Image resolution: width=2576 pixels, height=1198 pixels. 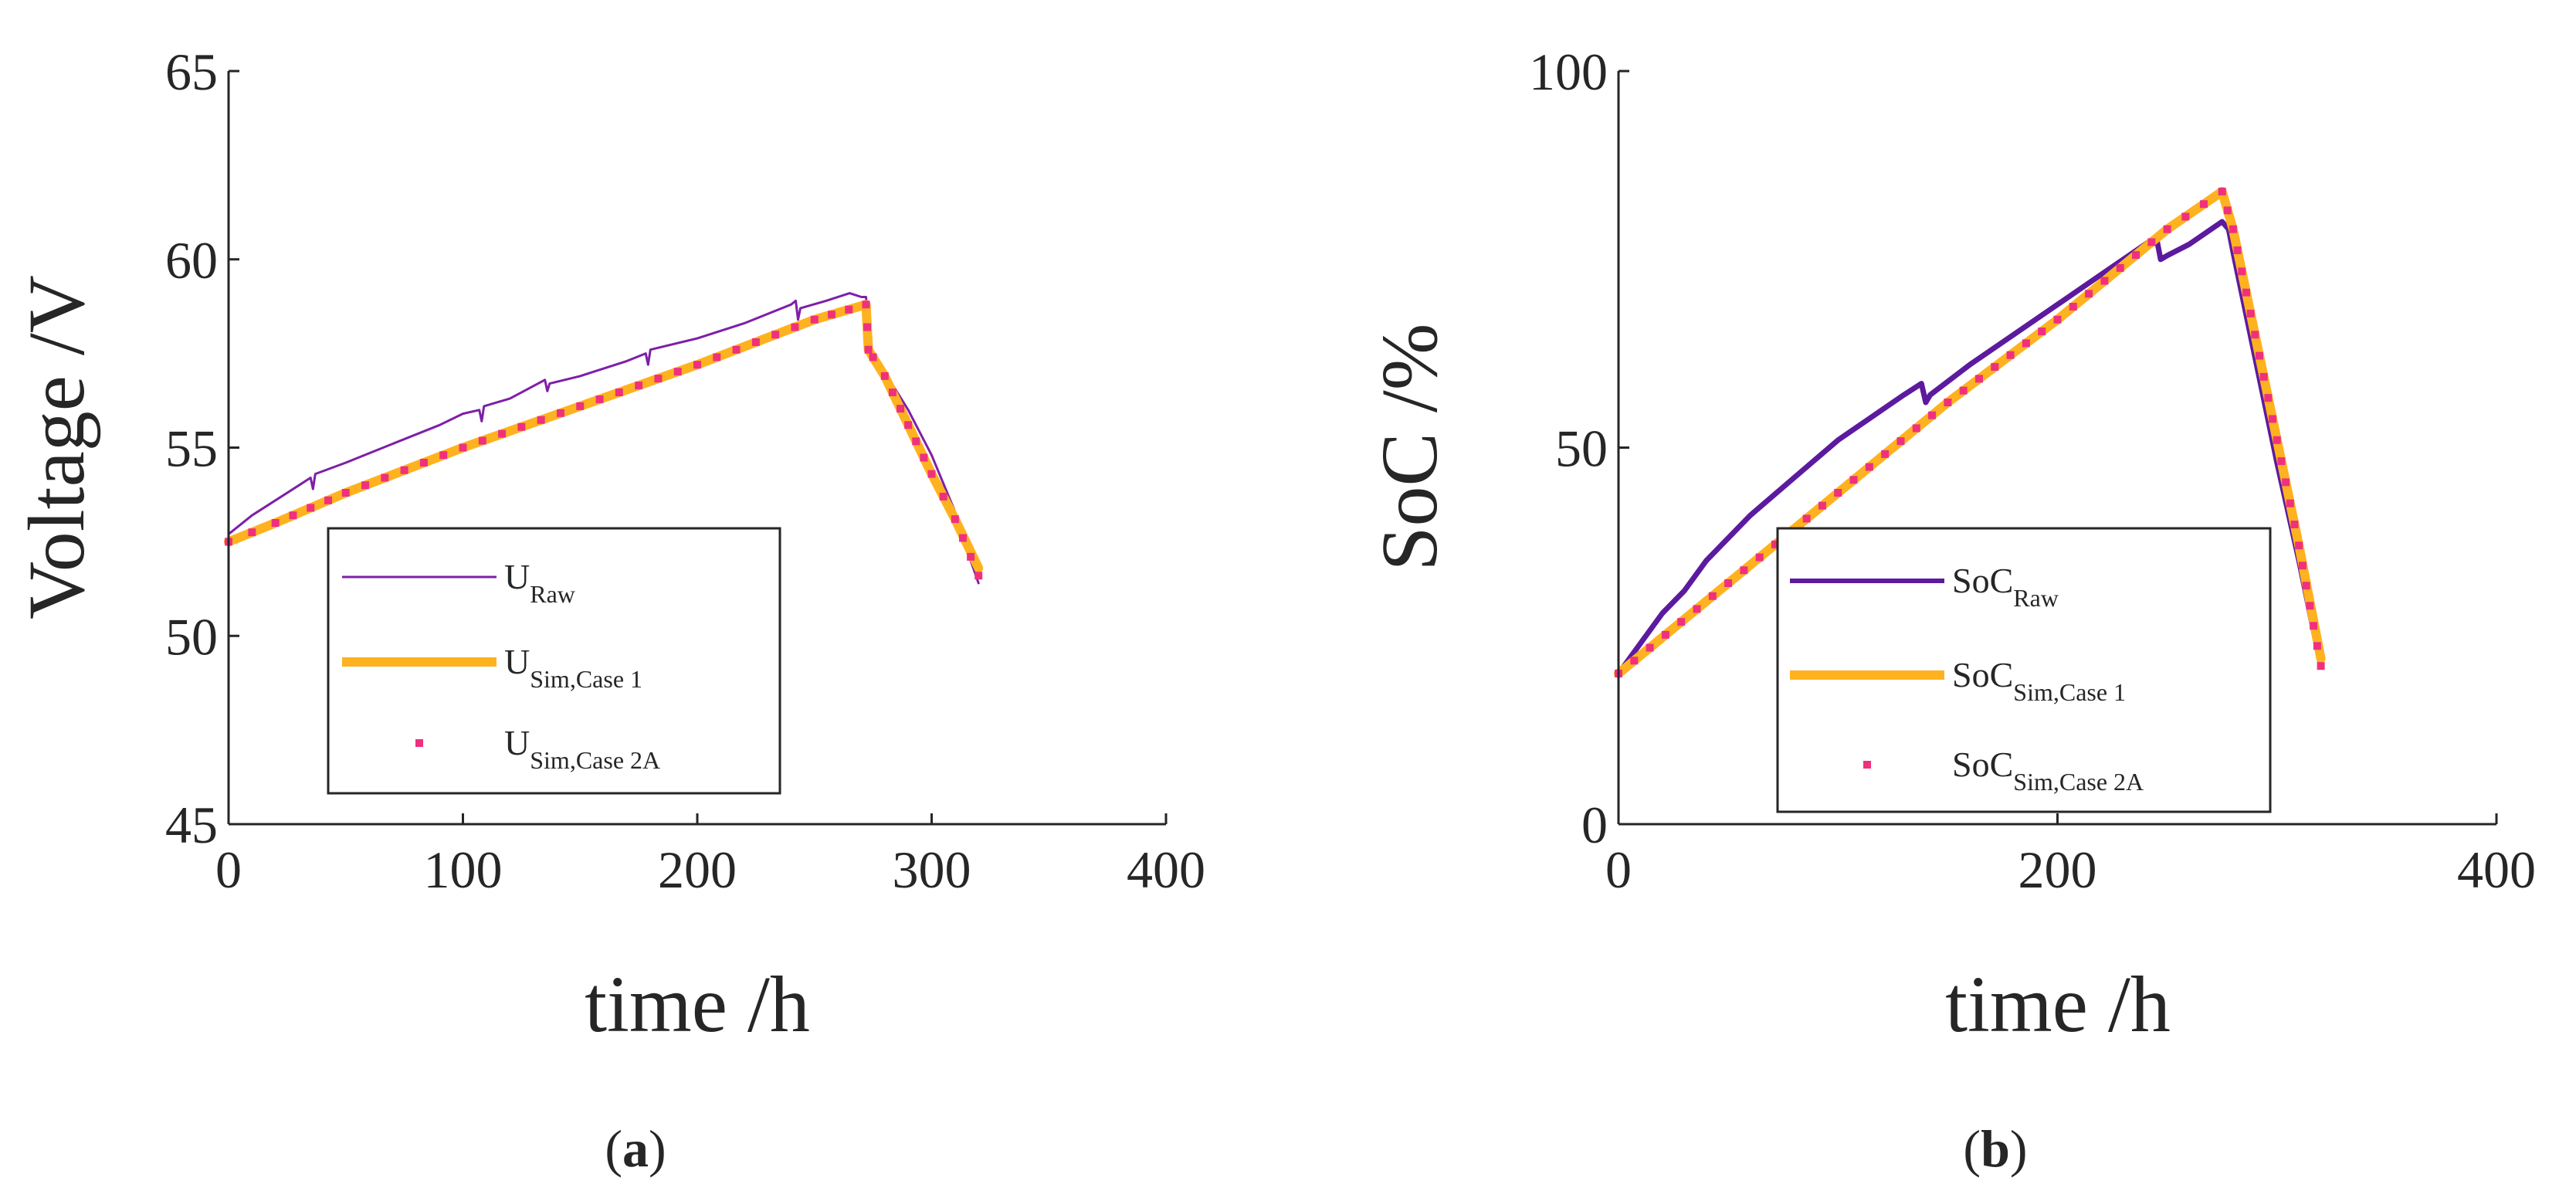 What do you see at coordinates (191, 636) in the screenshot?
I see `voltage-y-tick-label-50: 50` at bounding box center [191, 636].